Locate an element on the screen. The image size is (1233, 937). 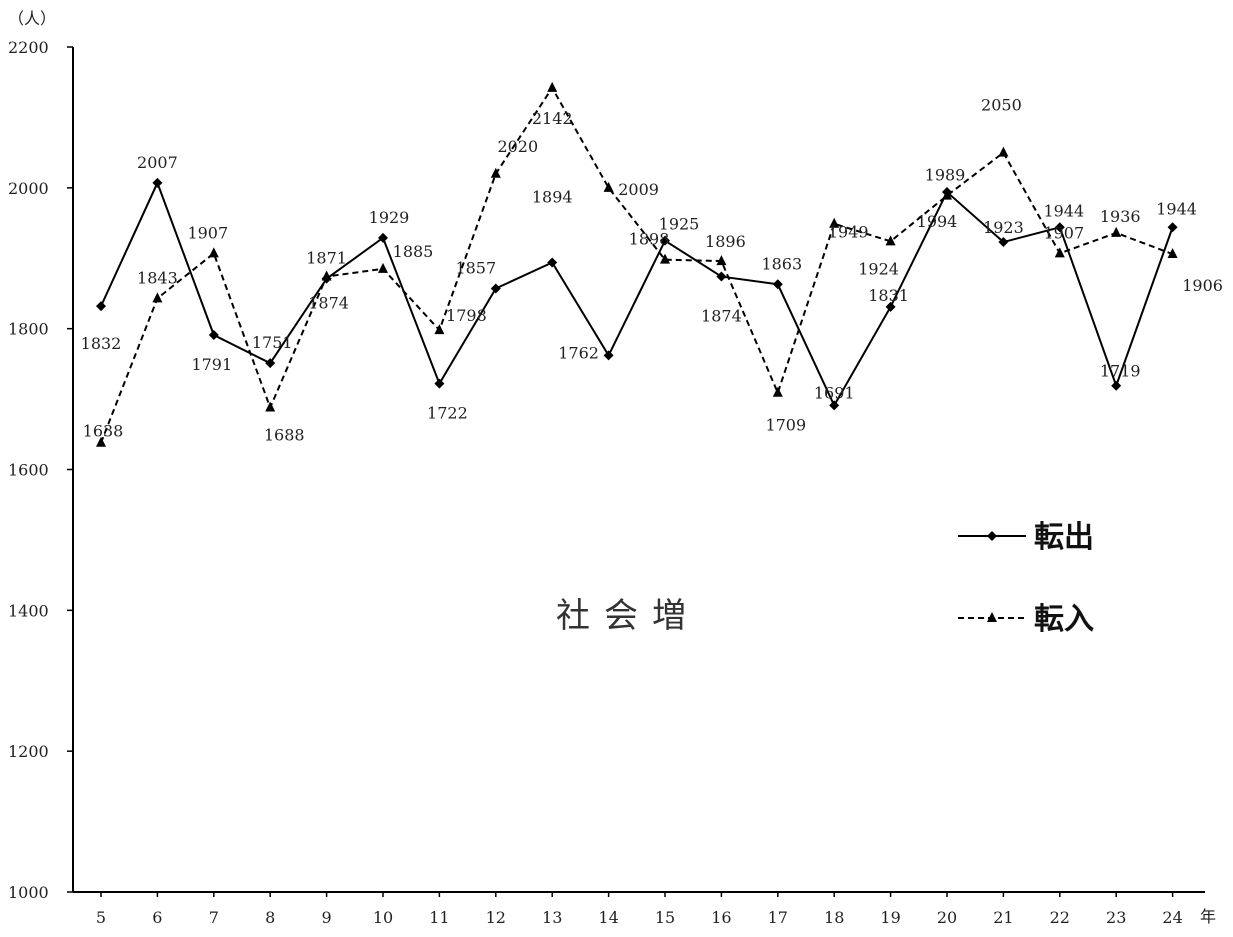
data-label: 1709 is located at coordinates (785, 425).